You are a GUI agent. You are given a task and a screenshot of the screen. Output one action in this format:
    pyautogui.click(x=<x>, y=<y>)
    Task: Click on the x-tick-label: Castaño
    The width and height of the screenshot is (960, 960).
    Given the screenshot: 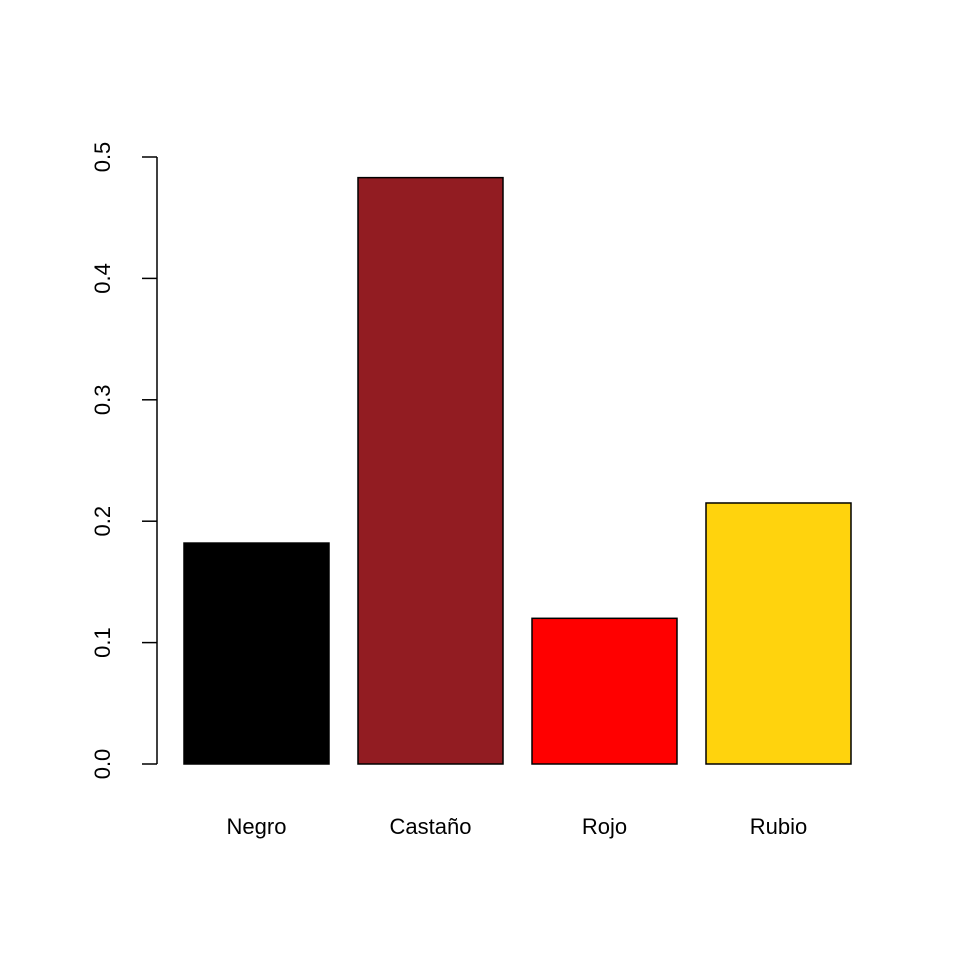 What is the action you would take?
    pyautogui.click(x=431, y=826)
    